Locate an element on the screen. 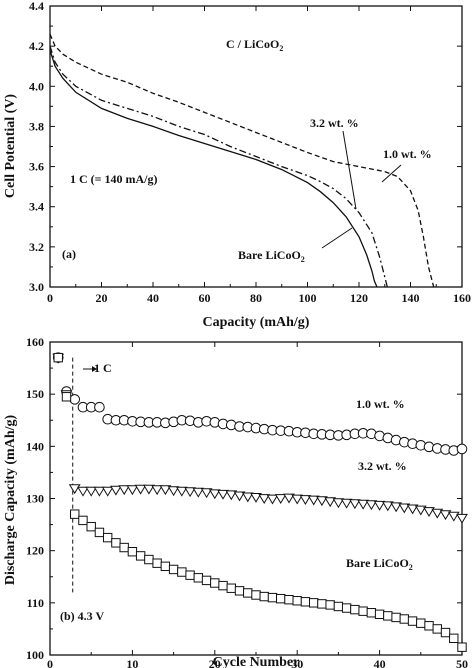 The height and width of the screenshot is (668, 474). panel-a-system-label: C / LiCoO2 is located at coordinates (254, 45).